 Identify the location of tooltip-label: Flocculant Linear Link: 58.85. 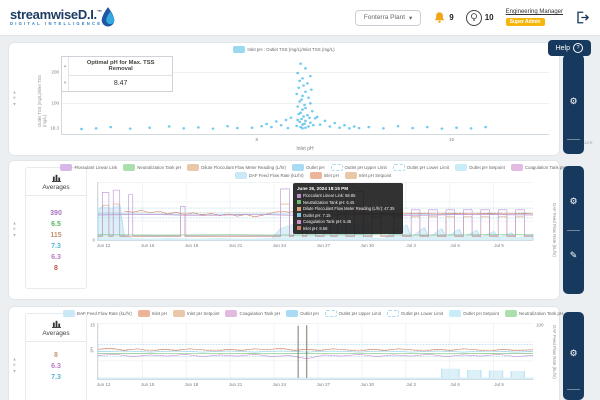
(329, 195).